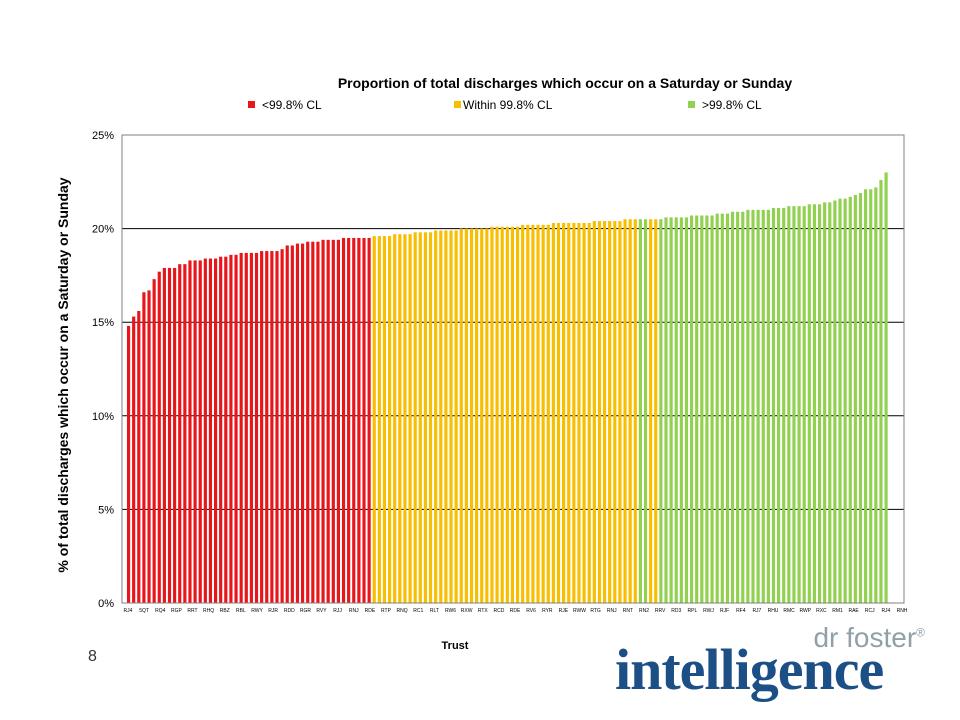 This screenshot has height=720, width=960. Describe the element at coordinates (337, 611) in the screenshot. I see `x-tick-label: RJJ` at that location.